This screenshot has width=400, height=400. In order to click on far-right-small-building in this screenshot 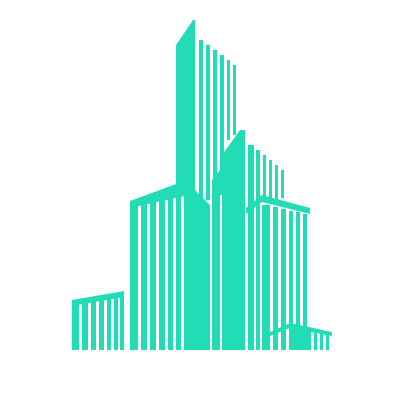, I will do `click(301, 336)`.